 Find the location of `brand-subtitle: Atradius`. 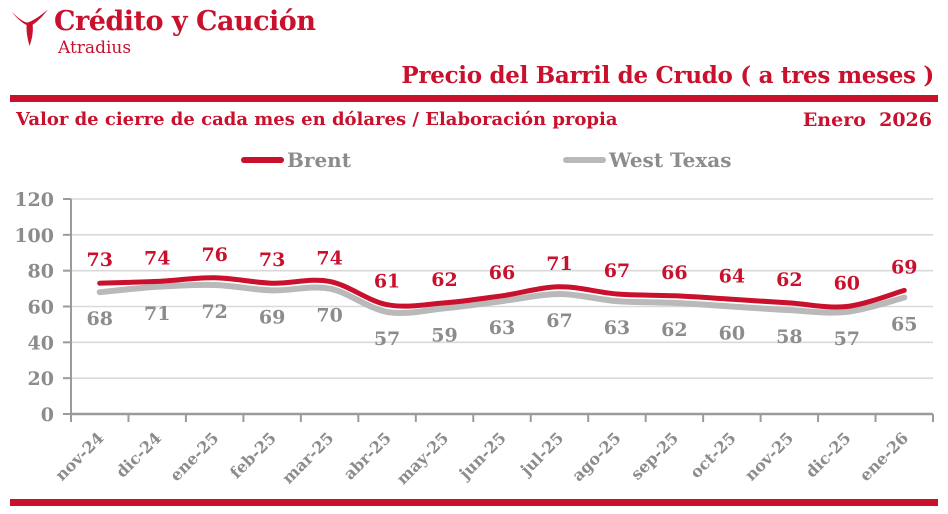

brand-subtitle: Atradius is located at coordinates (95, 48).